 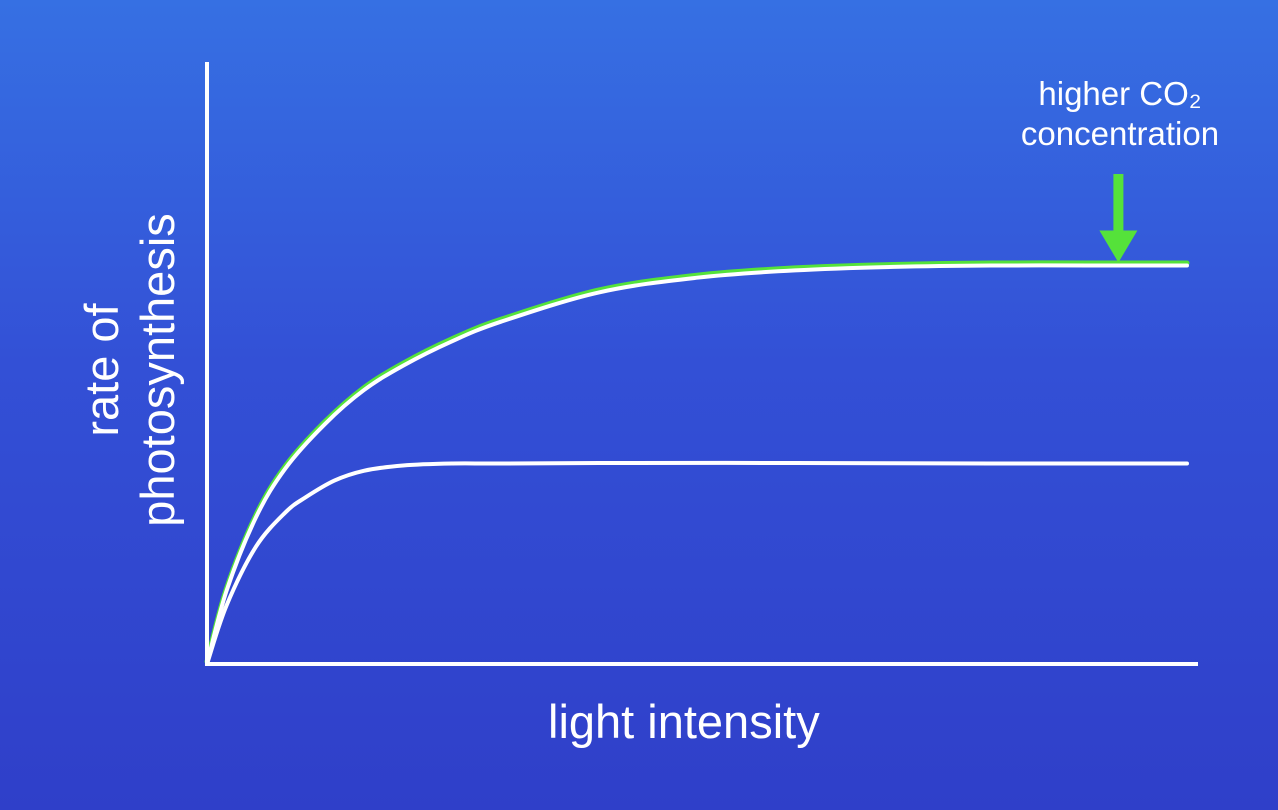 What do you see at coordinates (101, 370) in the screenshot?
I see `y-axis-label-line-1: rate of` at bounding box center [101, 370].